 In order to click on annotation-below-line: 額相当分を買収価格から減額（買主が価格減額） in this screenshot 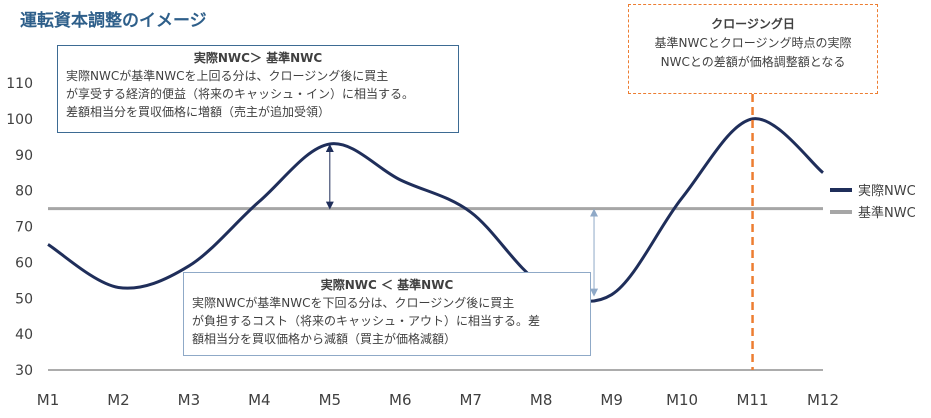, I will do `click(324, 339)`.